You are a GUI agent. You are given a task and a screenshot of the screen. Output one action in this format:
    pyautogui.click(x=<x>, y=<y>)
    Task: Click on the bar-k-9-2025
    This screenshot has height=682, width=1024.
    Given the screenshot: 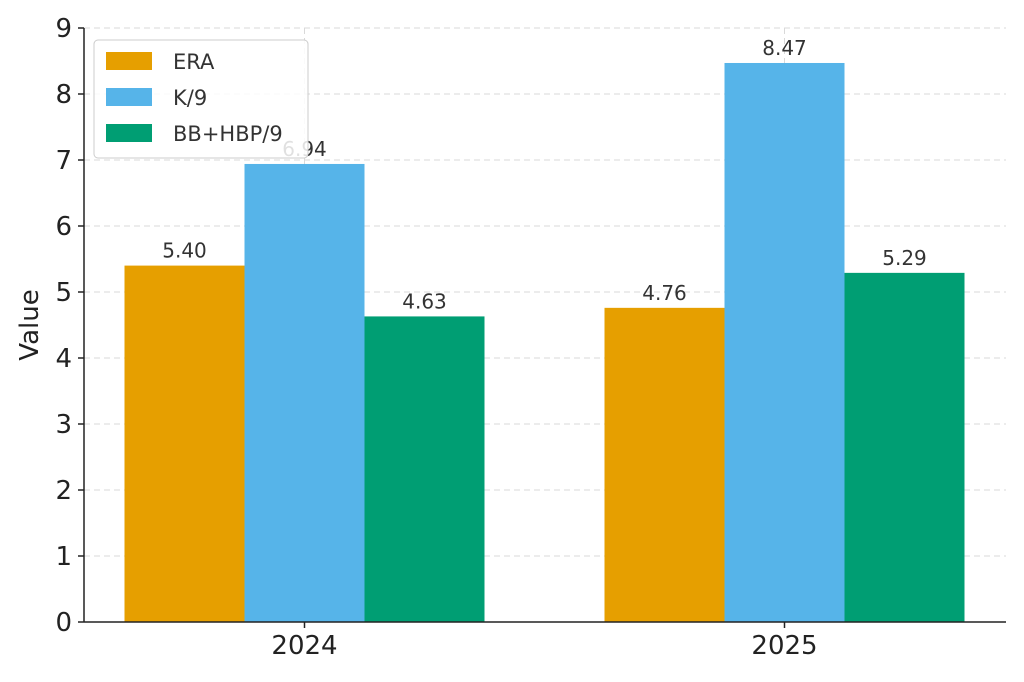 What is the action you would take?
    pyautogui.click(x=784, y=342)
    